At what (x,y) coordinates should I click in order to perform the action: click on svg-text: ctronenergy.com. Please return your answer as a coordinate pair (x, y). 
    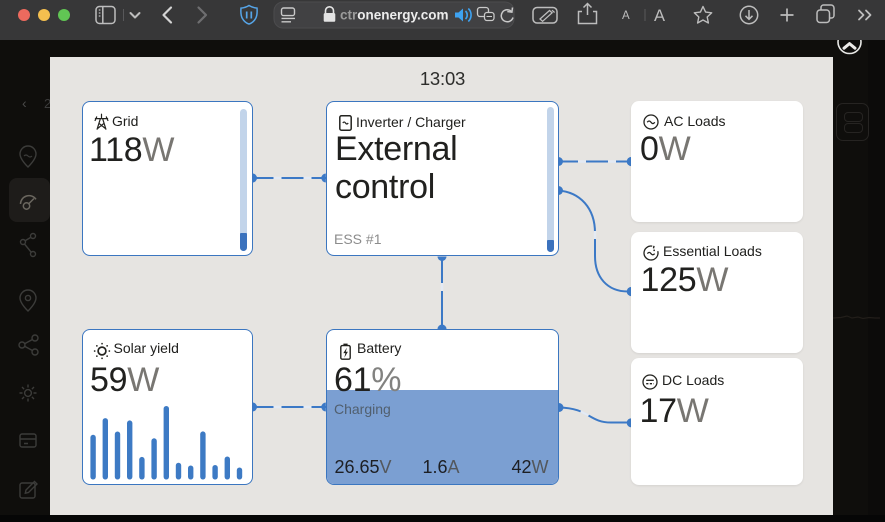
    Looking at the image, I should click on (394, 15).